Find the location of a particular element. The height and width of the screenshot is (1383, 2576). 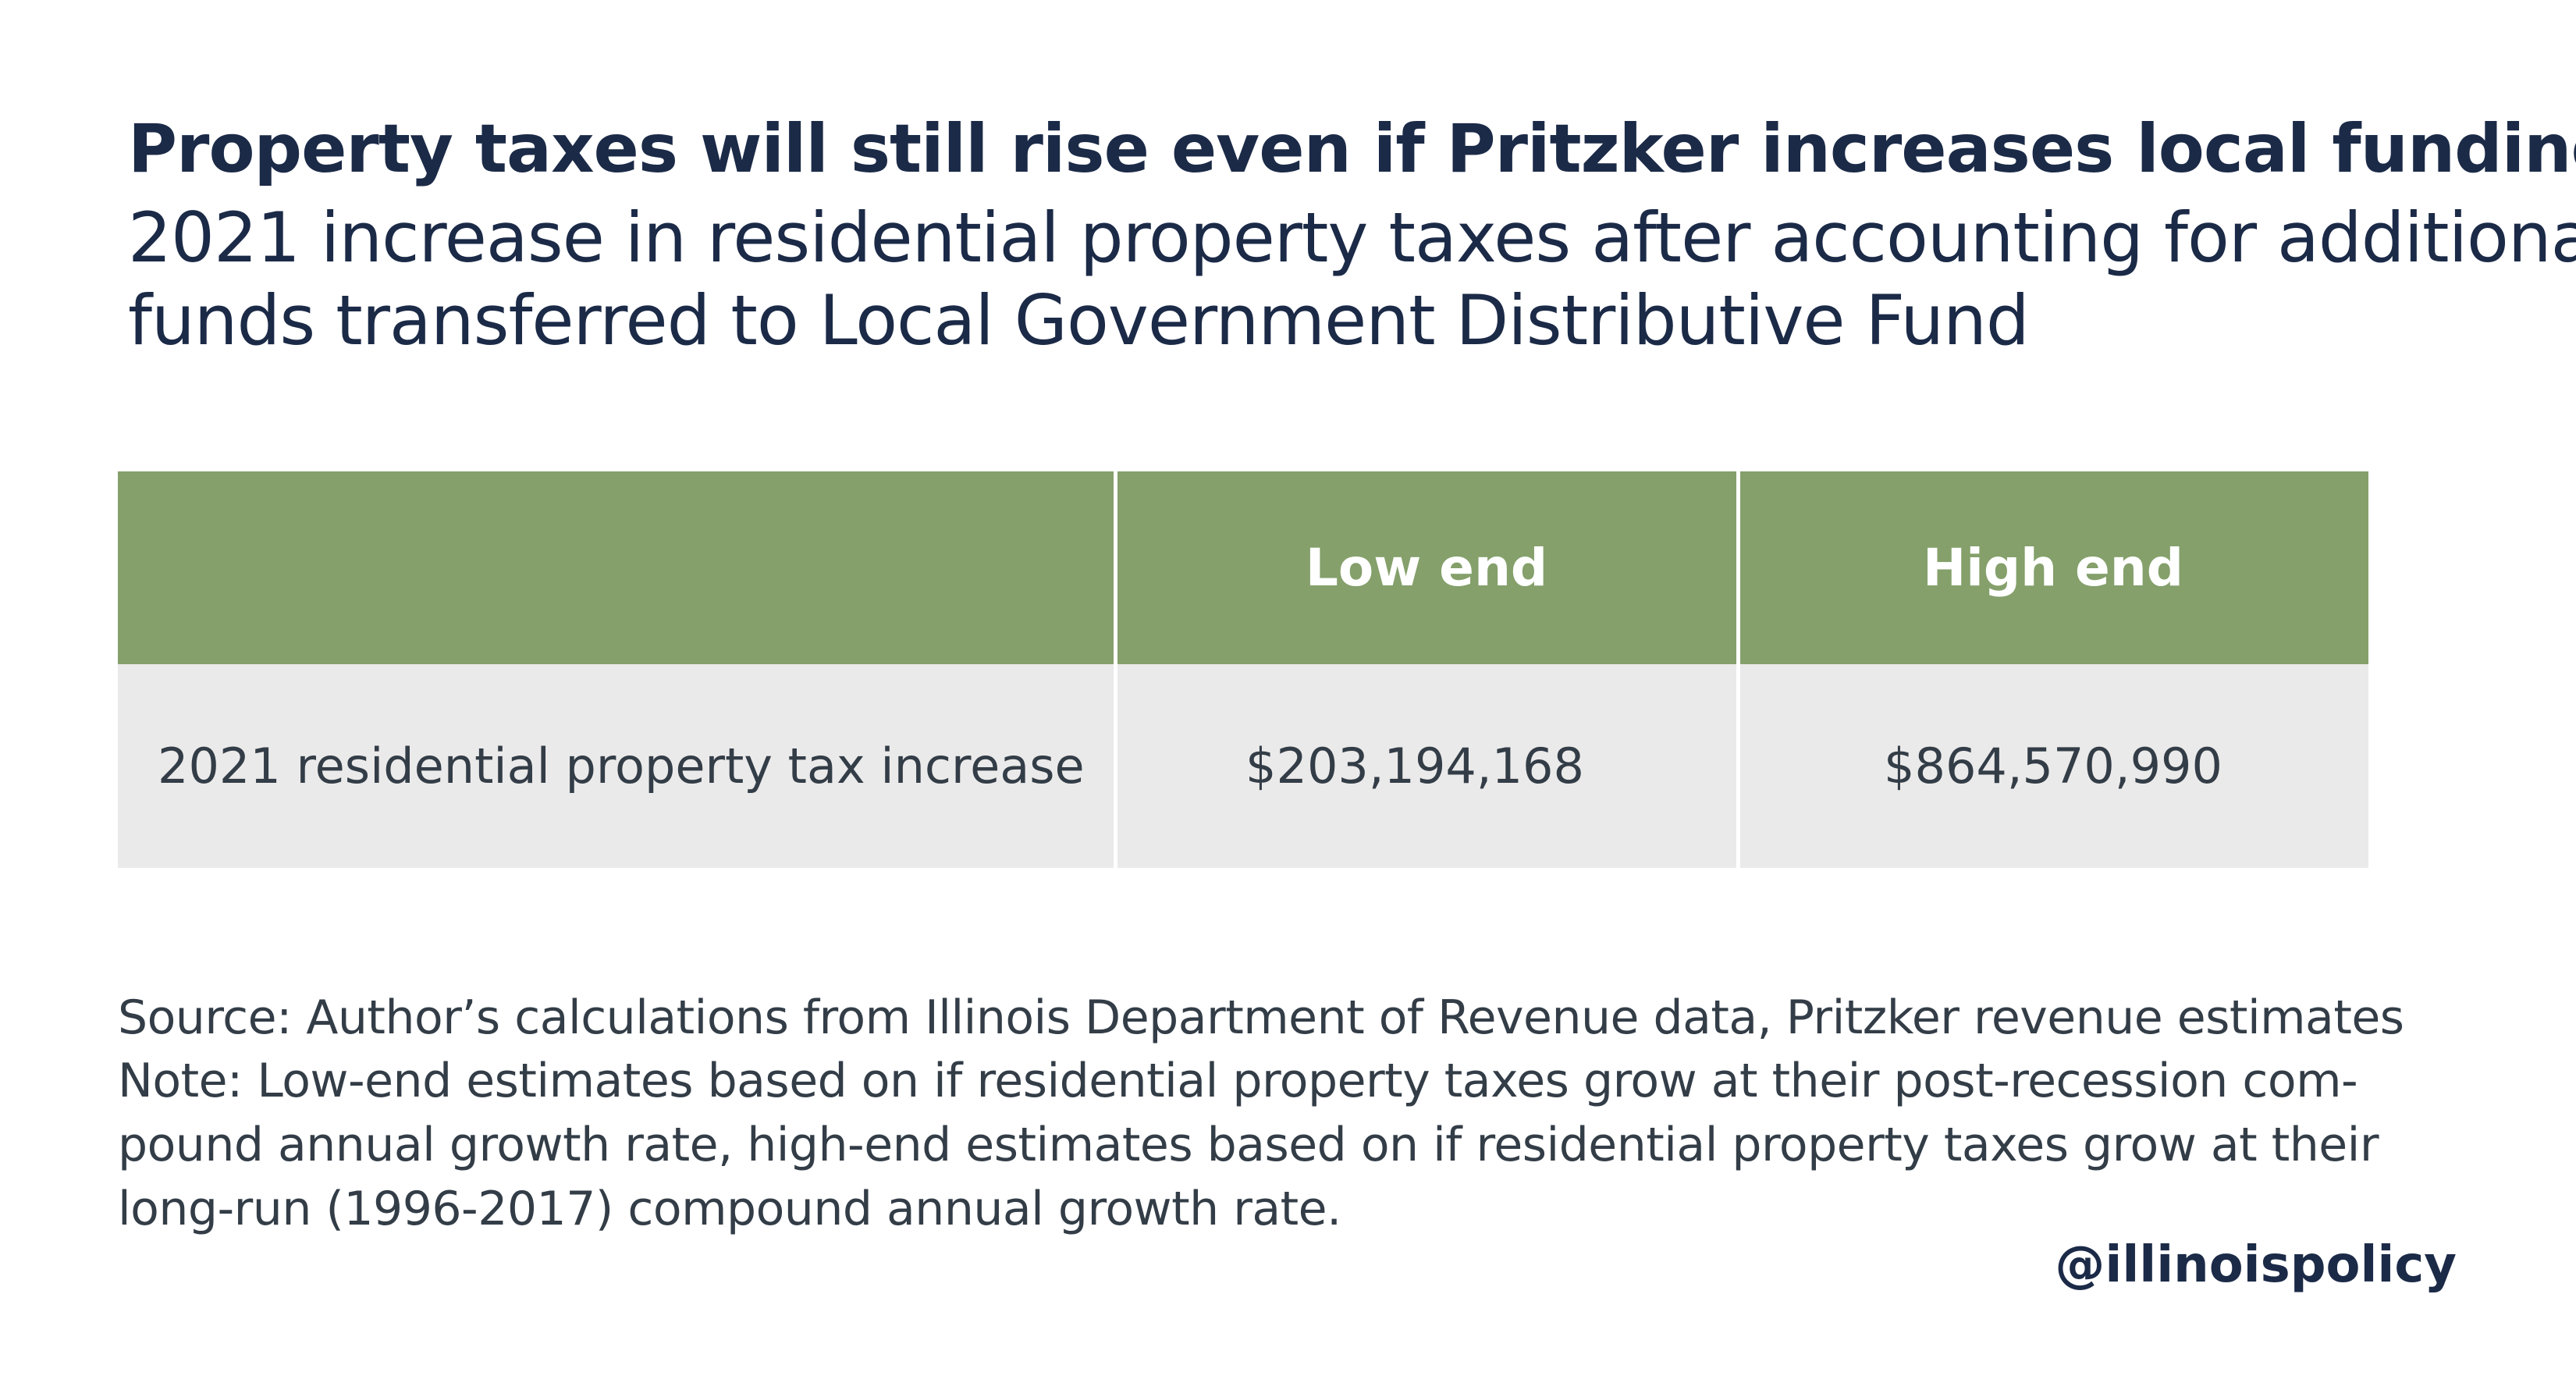

cell: $203,194,168 is located at coordinates (1414, 766).